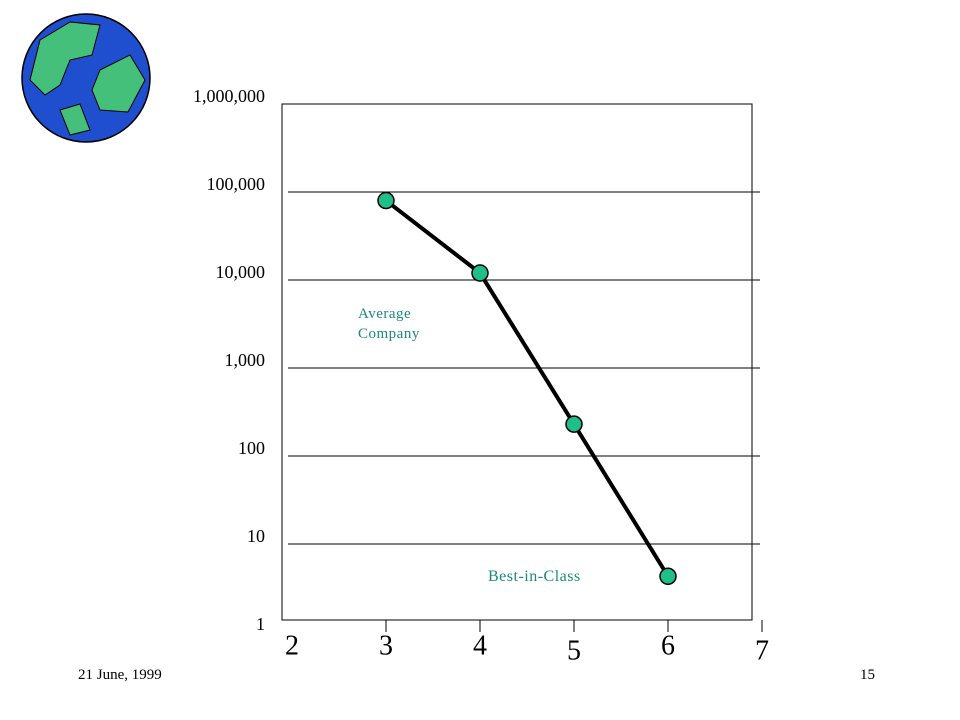 Image resolution: width=960 pixels, height=720 pixels. Describe the element at coordinates (86, 78) in the screenshot. I see `globe-icon` at that location.